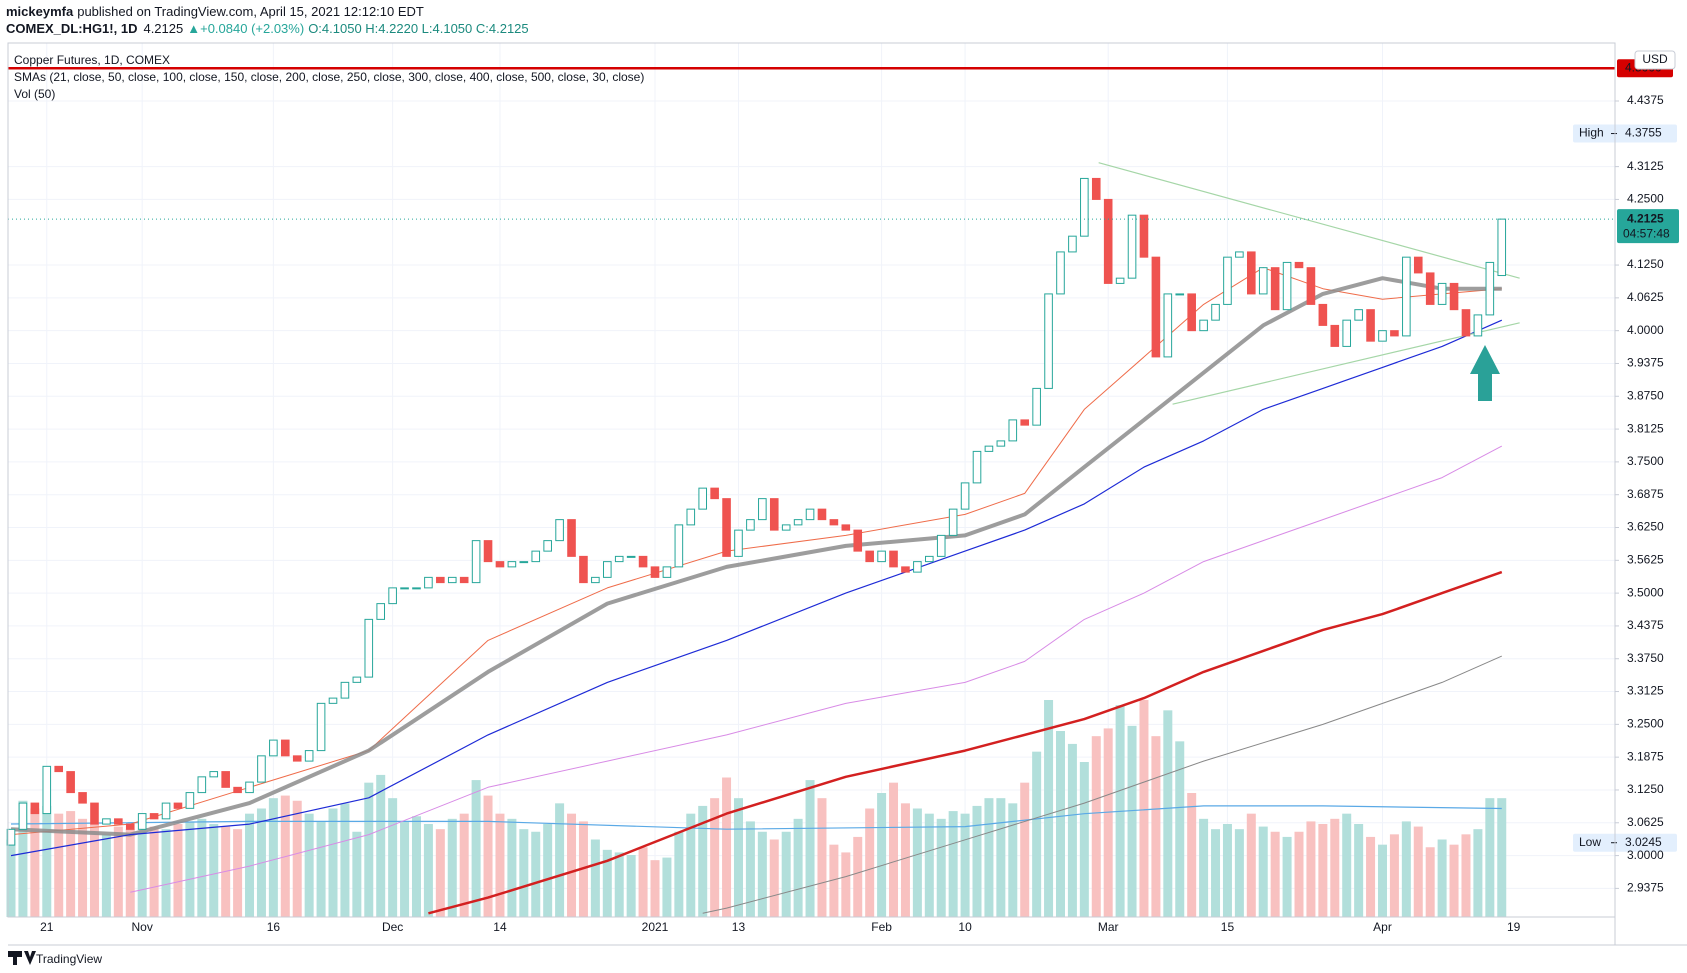  Describe the element at coordinates (1645, 888) in the screenshot. I see `y-tick-label: 2.9375` at that location.